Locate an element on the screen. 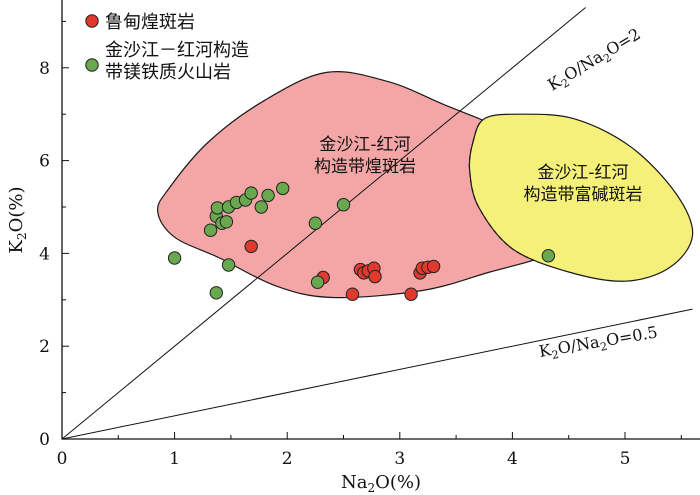  field-label-1-line-2: 构造带煌斑岩 is located at coordinates (365, 167).